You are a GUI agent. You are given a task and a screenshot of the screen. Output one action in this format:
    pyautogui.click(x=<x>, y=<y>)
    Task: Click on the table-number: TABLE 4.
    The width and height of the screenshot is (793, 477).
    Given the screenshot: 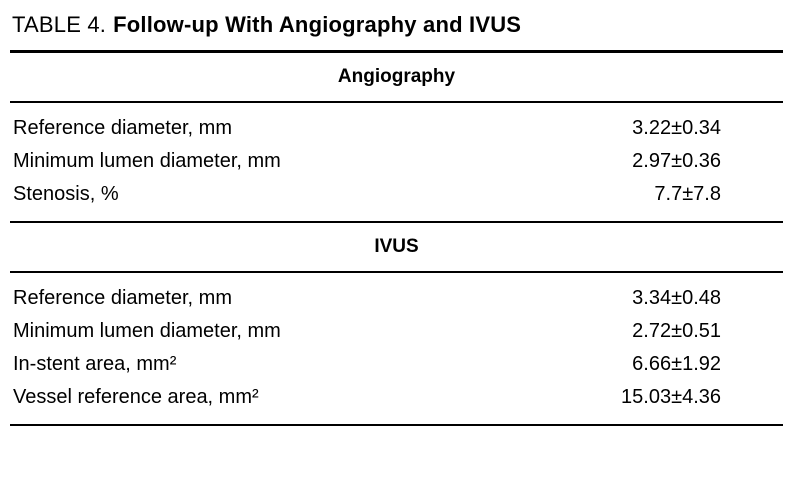 What is the action you would take?
    pyautogui.click(x=59, y=24)
    